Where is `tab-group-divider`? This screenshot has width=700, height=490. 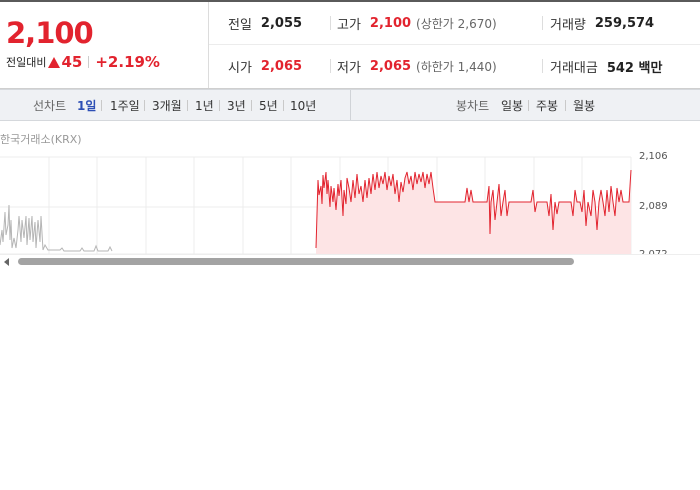
tab-group-divider is located at coordinates (350, 105).